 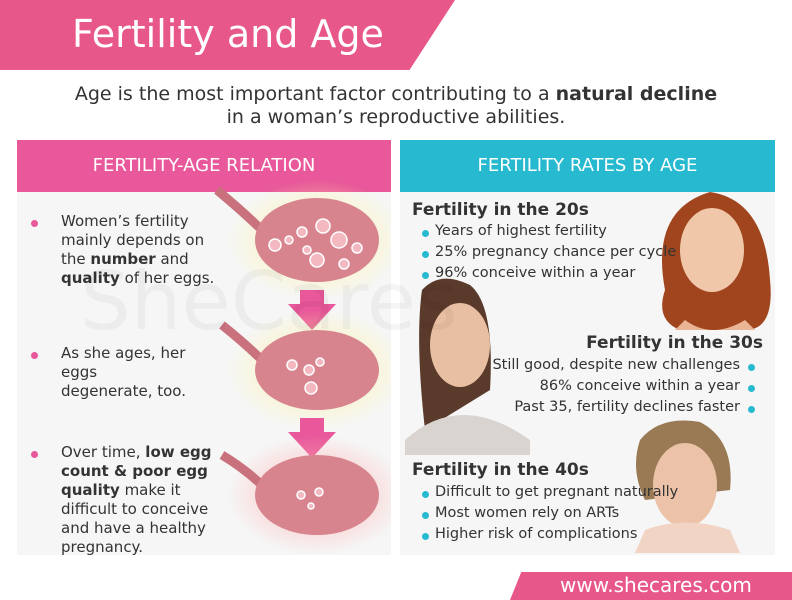 I want to click on bullet-text: Past 35, fertility declines faster, so click(x=627, y=407).